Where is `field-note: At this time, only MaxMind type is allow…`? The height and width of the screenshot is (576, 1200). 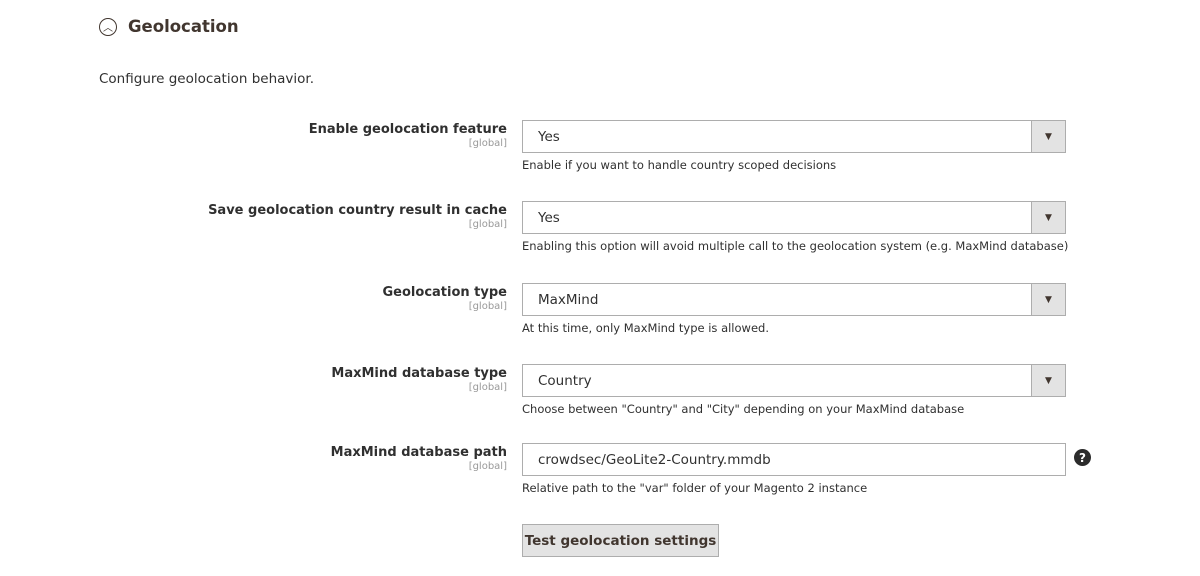
field-note: At this time, only MaxMind type is allow… is located at coordinates (645, 328).